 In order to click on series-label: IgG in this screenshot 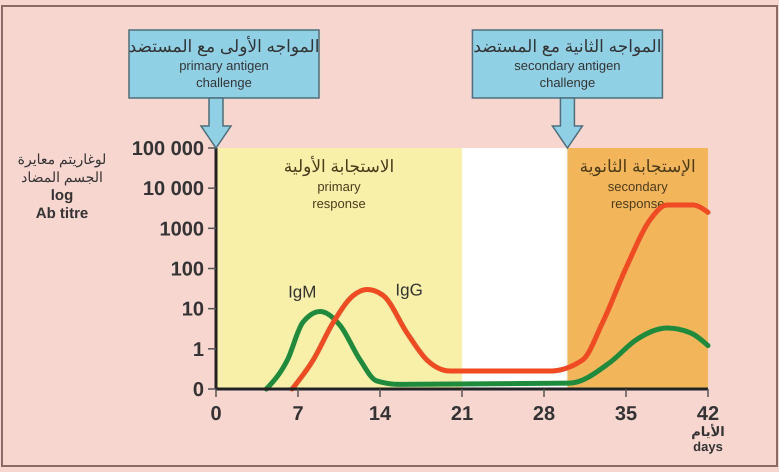, I will do `click(409, 290)`.